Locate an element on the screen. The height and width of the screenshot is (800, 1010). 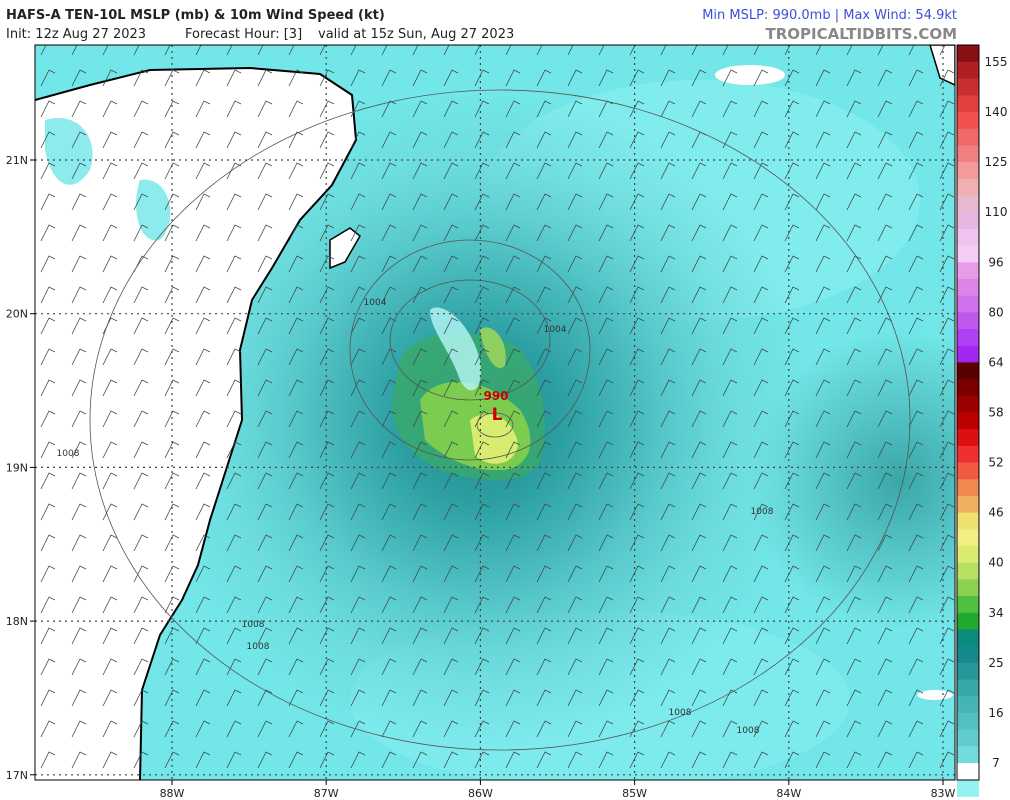
latitude-label: 18N is located at coordinates (17, 621).